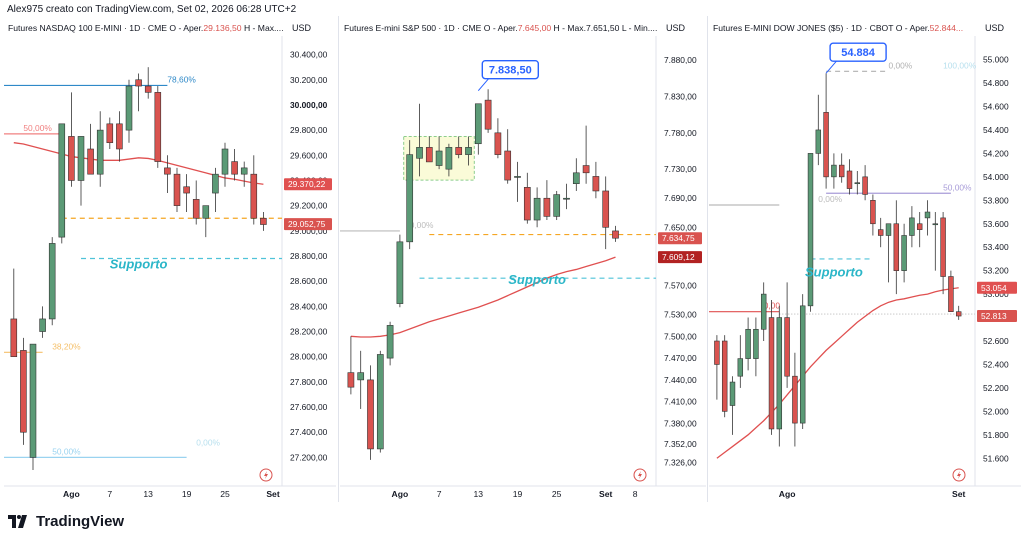 This screenshot has height=542, width=1024. Describe the element at coordinates (858, 53) in the screenshot. I see `callout-text: 54.884` at that location.